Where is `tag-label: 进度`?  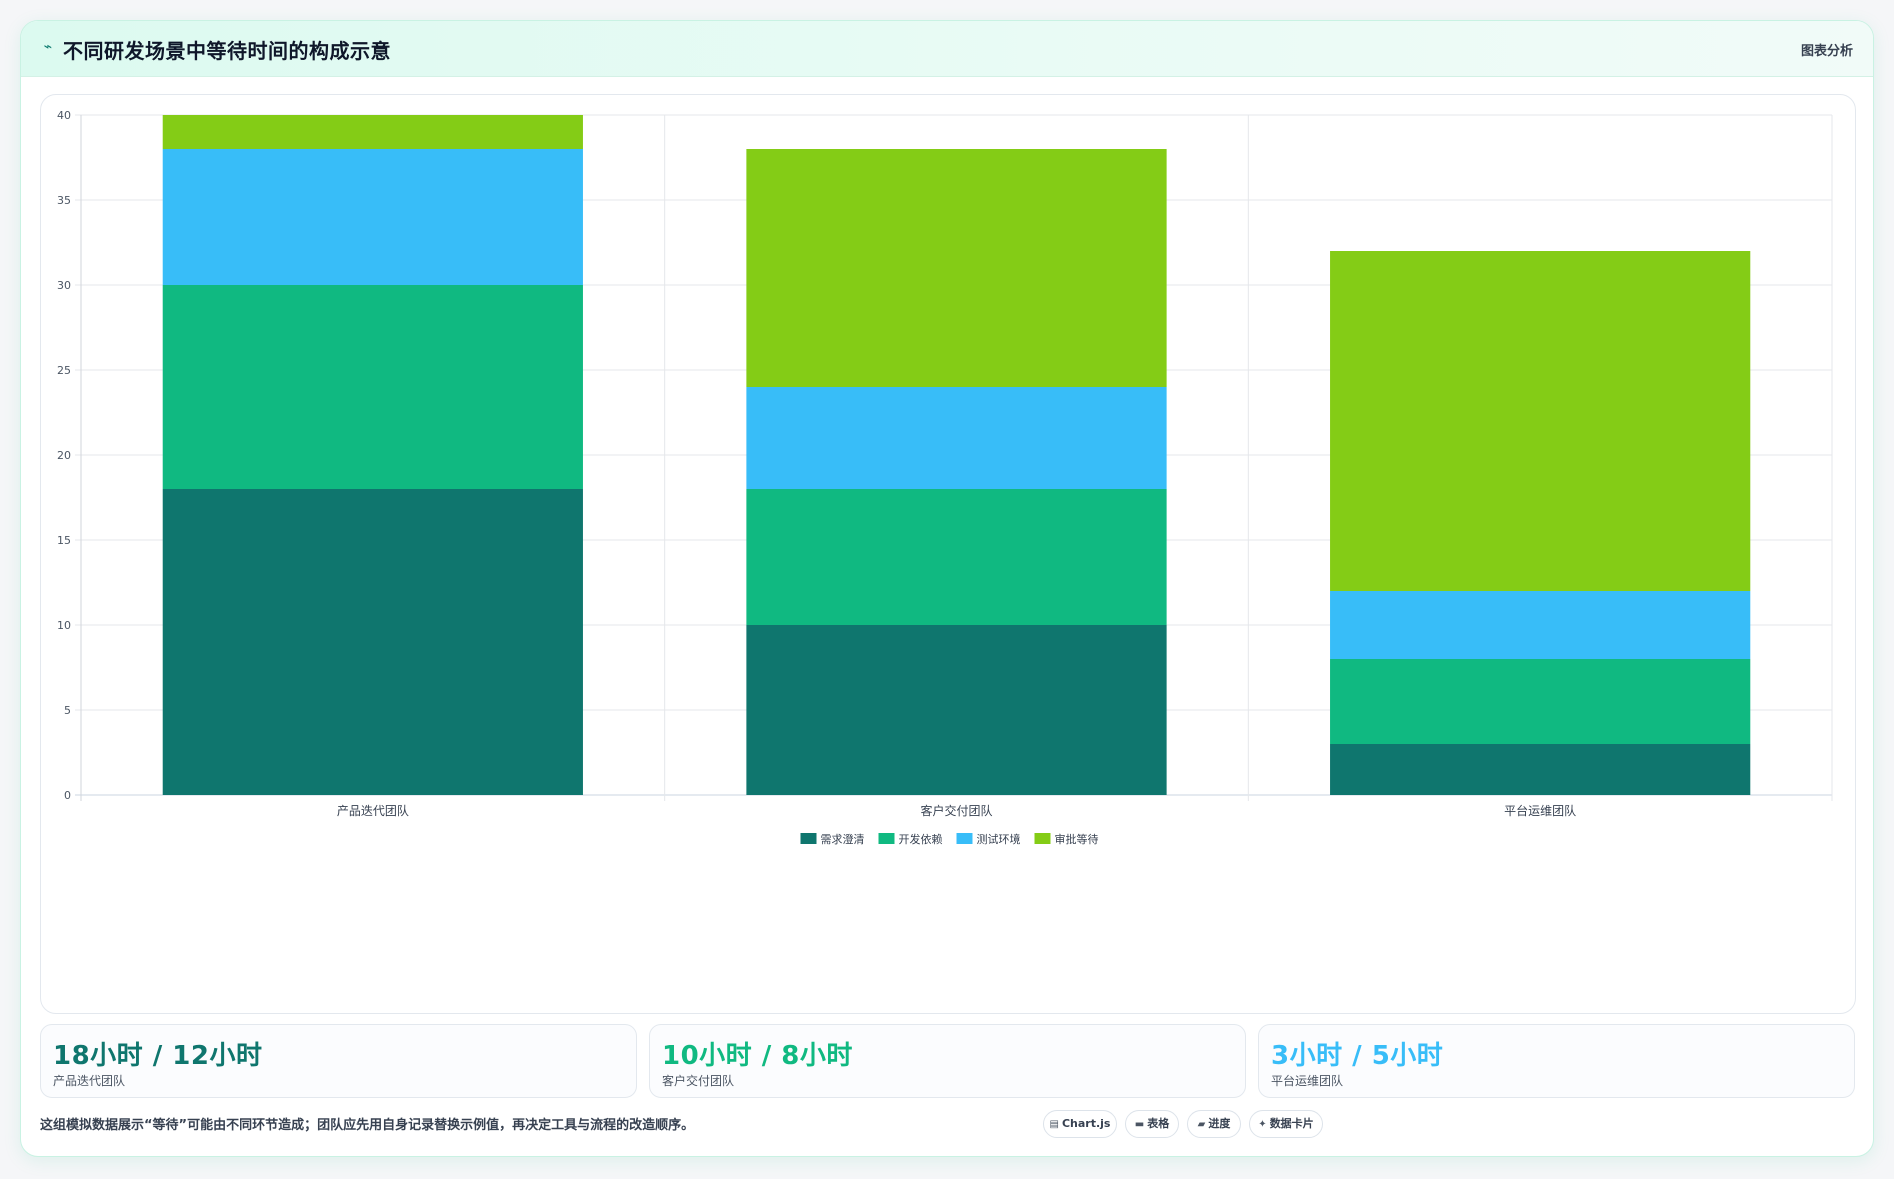
tag-label: 进度 is located at coordinates (1219, 1123).